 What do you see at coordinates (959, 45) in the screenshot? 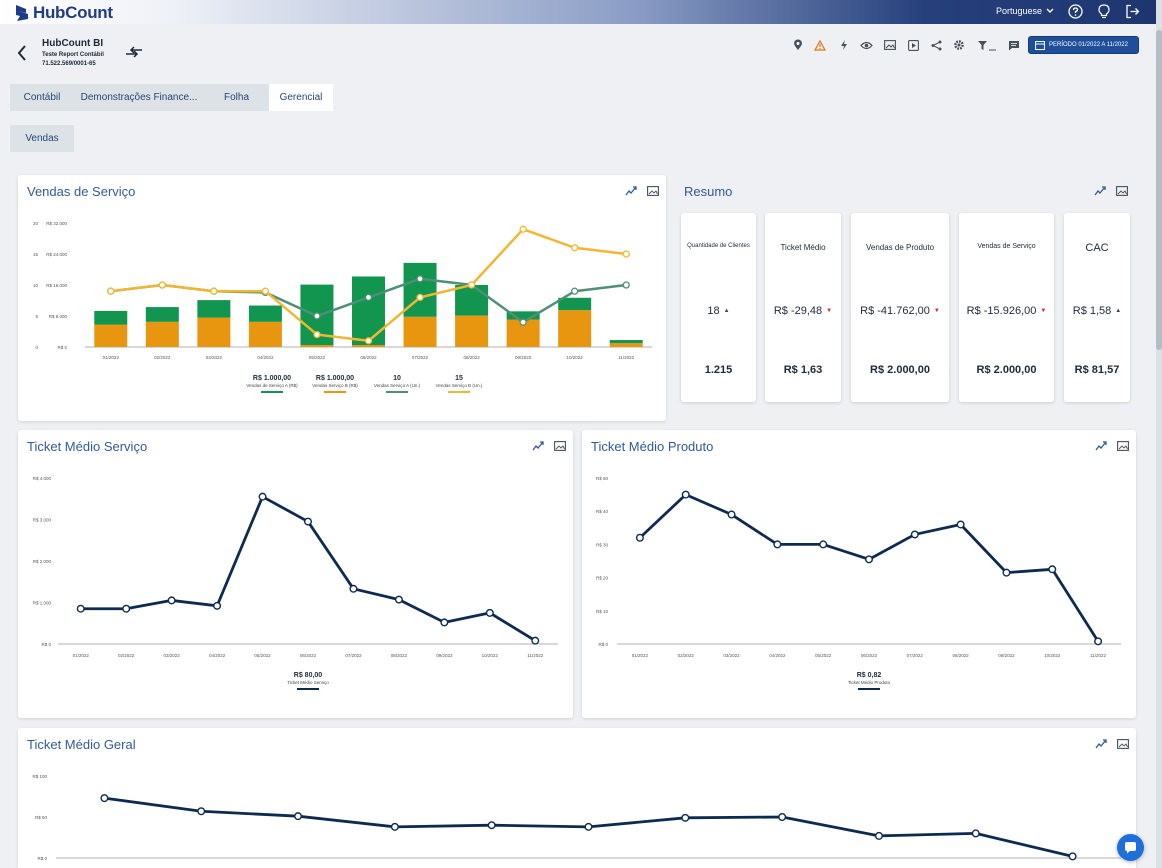
I see `settings-icon` at bounding box center [959, 45].